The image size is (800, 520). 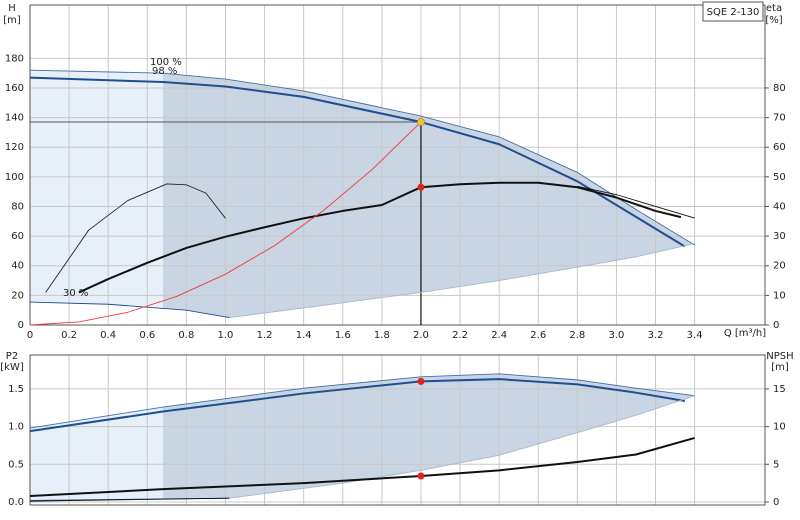 I want to click on x-axis-label: Q [m³/h], so click(x=745, y=333).